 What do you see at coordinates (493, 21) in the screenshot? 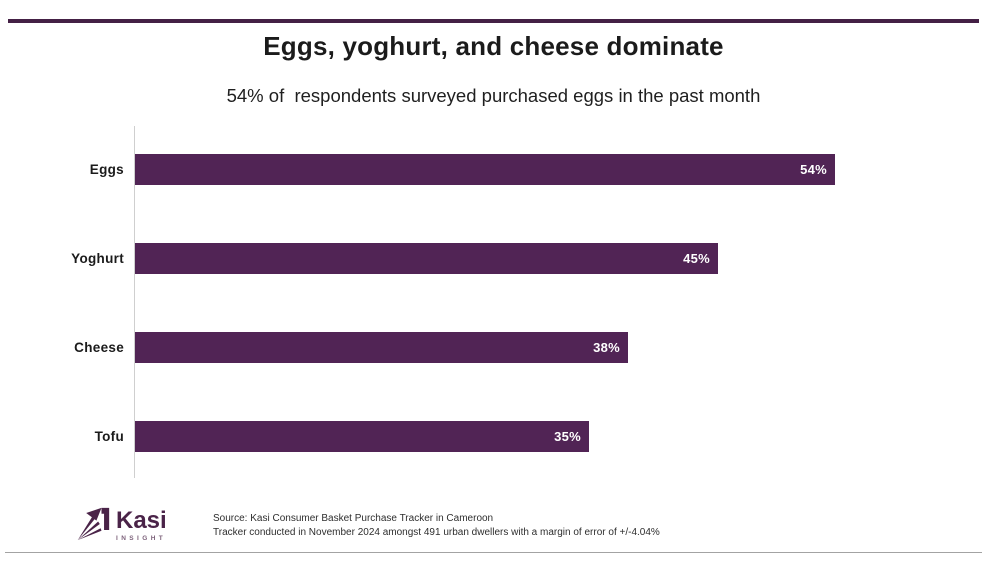
I see `top-accent-line` at bounding box center [493, 21].